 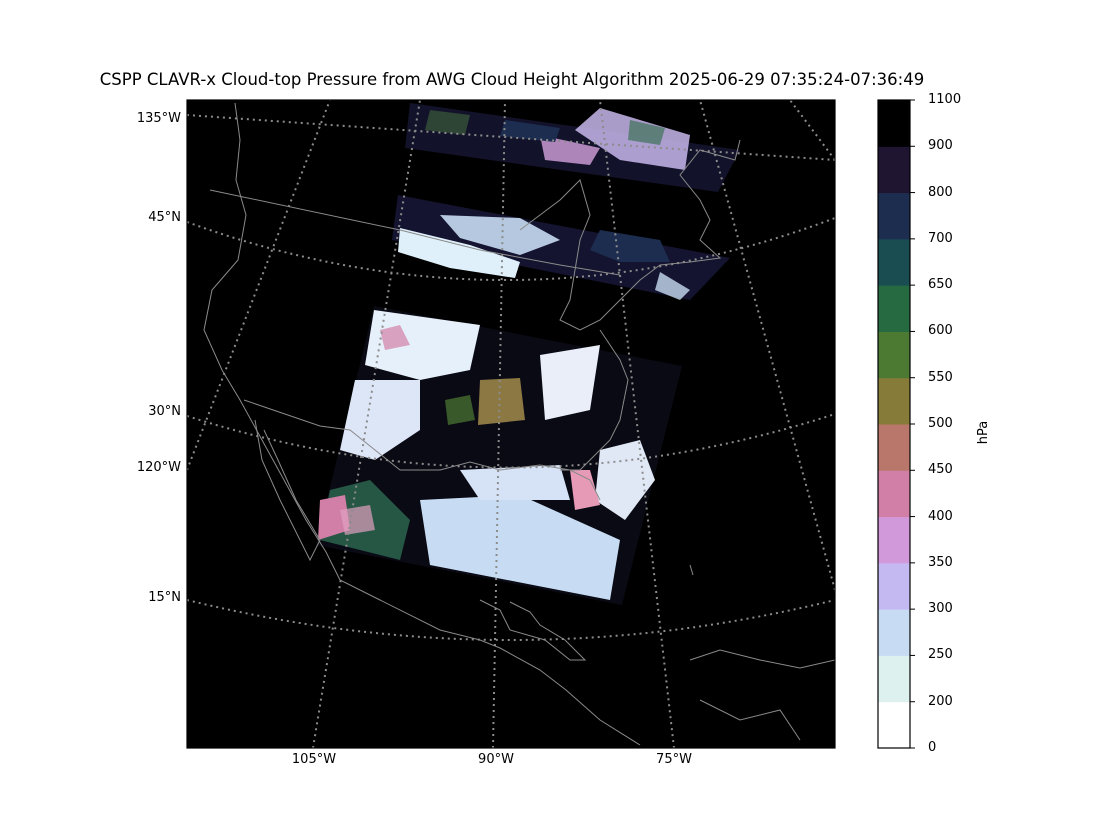 What do you see at coordinates (940, 701) in the screenshot?
I see `colorbar-tick-label: 200` at bounding box center [940, 701].